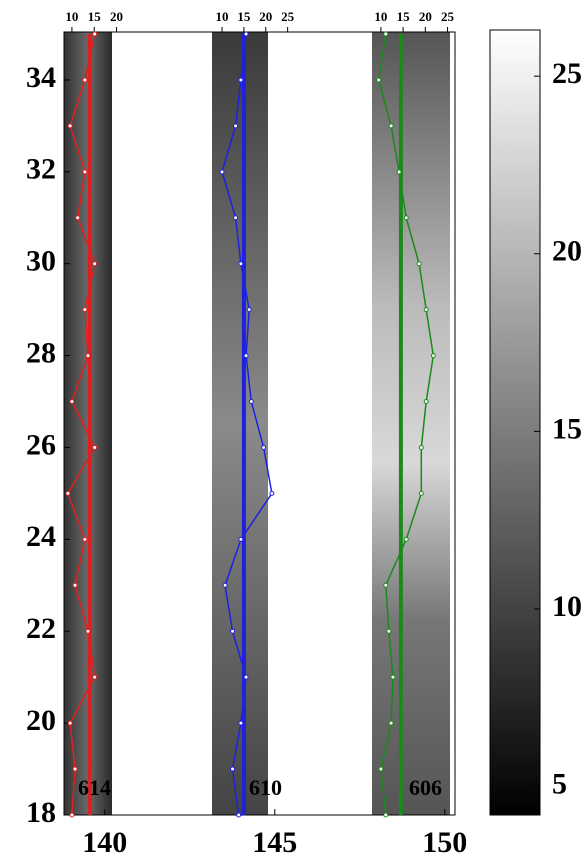 This screenshot has height=862, width=588. I want to click on strip-label: 610, so click(265, 787).